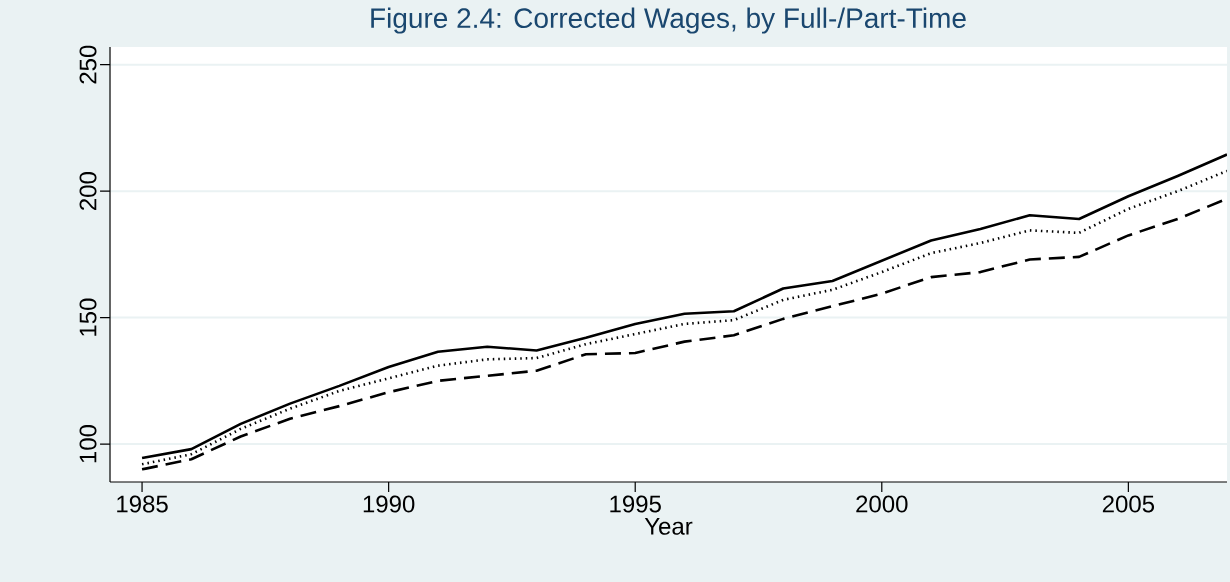  What do you see at coordinates (88, 317) in the screenshot?
I see `y-tick-label: 150` at bounding box center [88, 317].